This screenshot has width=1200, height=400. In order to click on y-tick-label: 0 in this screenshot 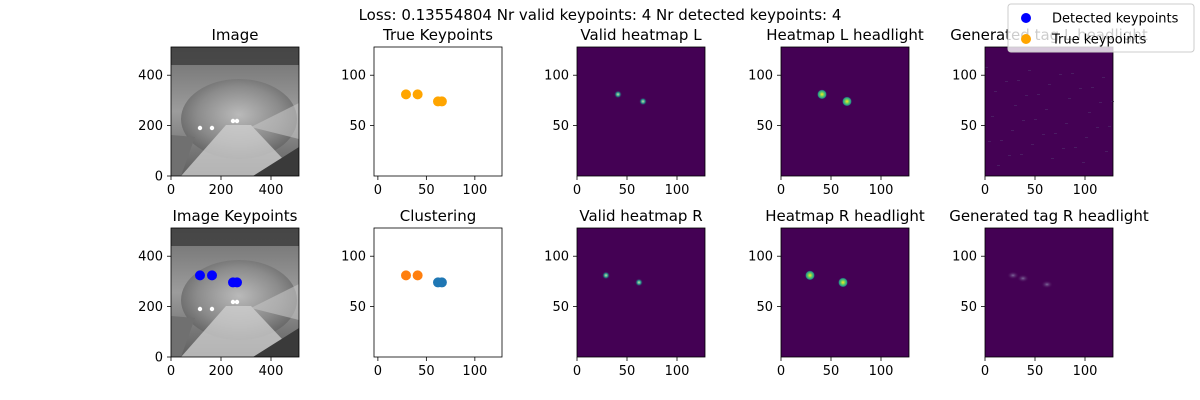, I will do `click(159, 177)`.